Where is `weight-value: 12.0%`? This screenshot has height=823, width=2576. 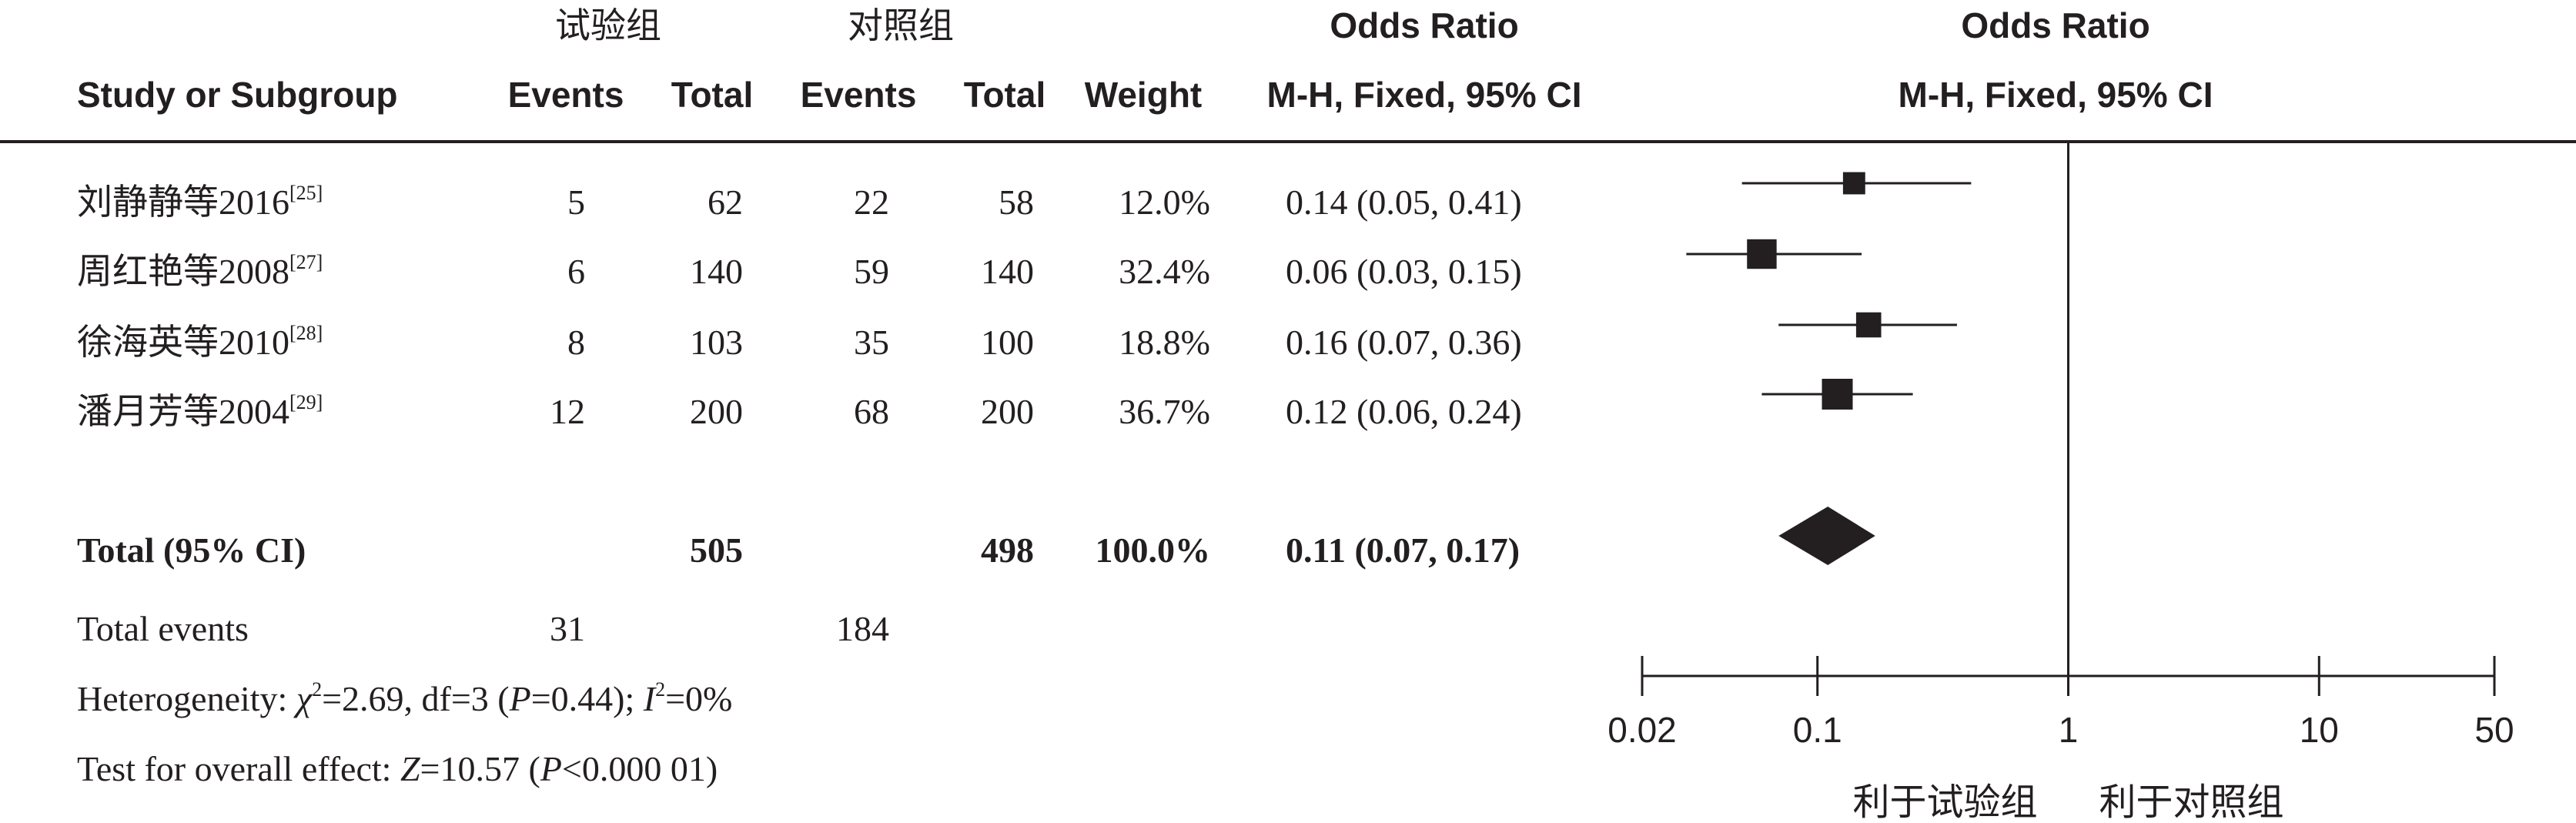 weight-value: 12.0% is located at coordinates (1165, 202).